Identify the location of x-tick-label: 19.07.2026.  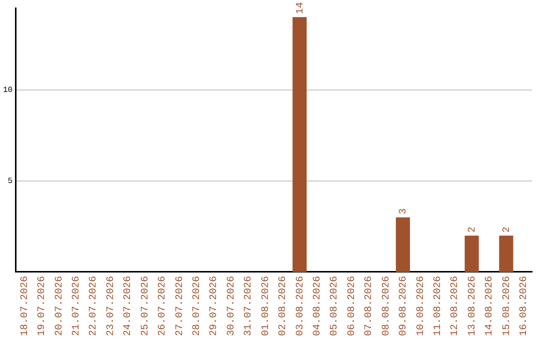
(42, 306).